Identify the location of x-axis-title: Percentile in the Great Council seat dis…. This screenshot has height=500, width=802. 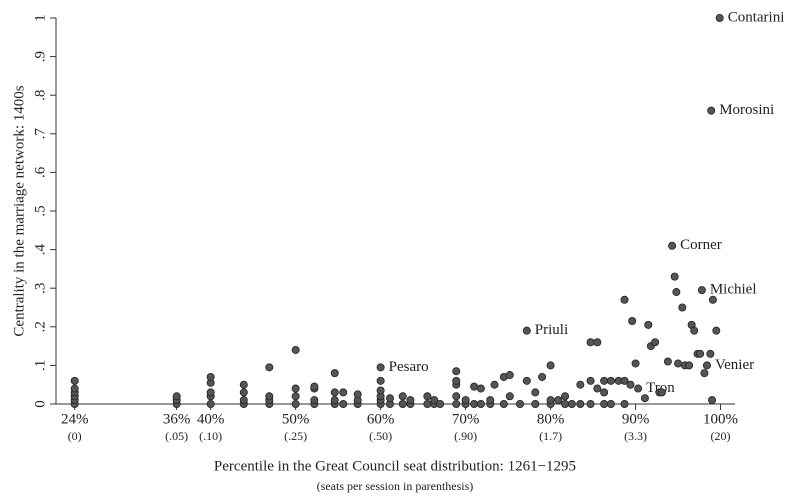
(395, 466).